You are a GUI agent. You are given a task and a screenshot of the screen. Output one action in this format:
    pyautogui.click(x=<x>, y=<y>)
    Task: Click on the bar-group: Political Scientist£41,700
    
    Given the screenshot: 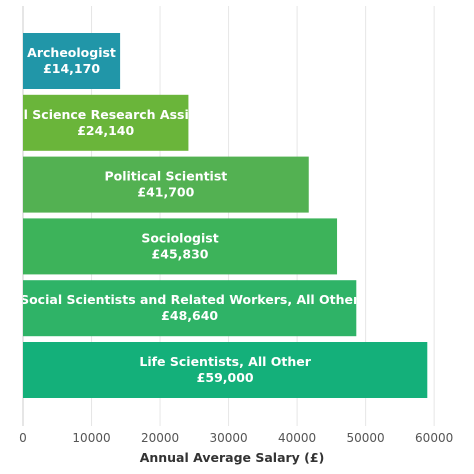 What is the action you would take?
    pyautogui.click(x=166, y=184)
    